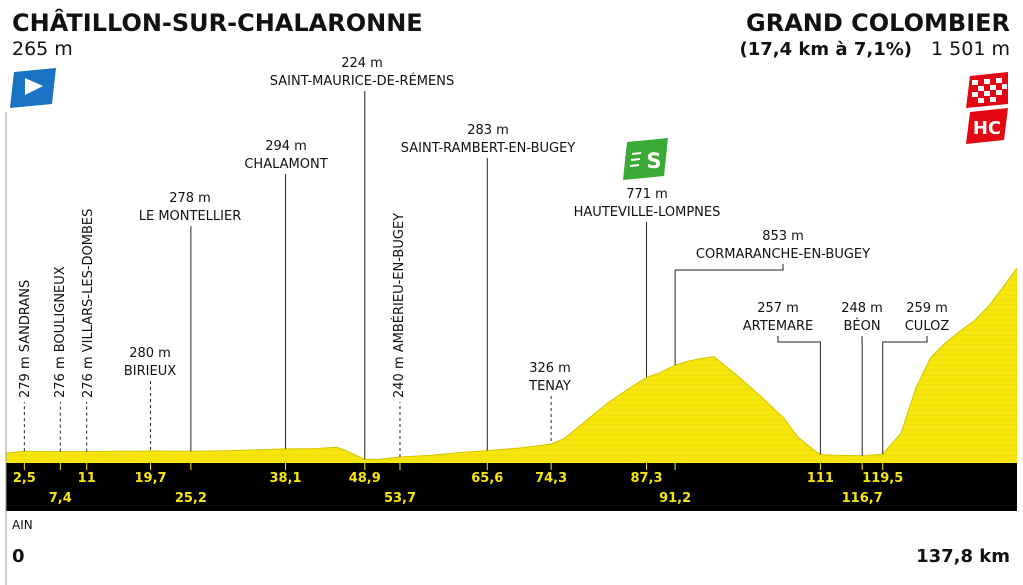  I want to click on waypoint-altitude: 283 m, so click(488, 130).